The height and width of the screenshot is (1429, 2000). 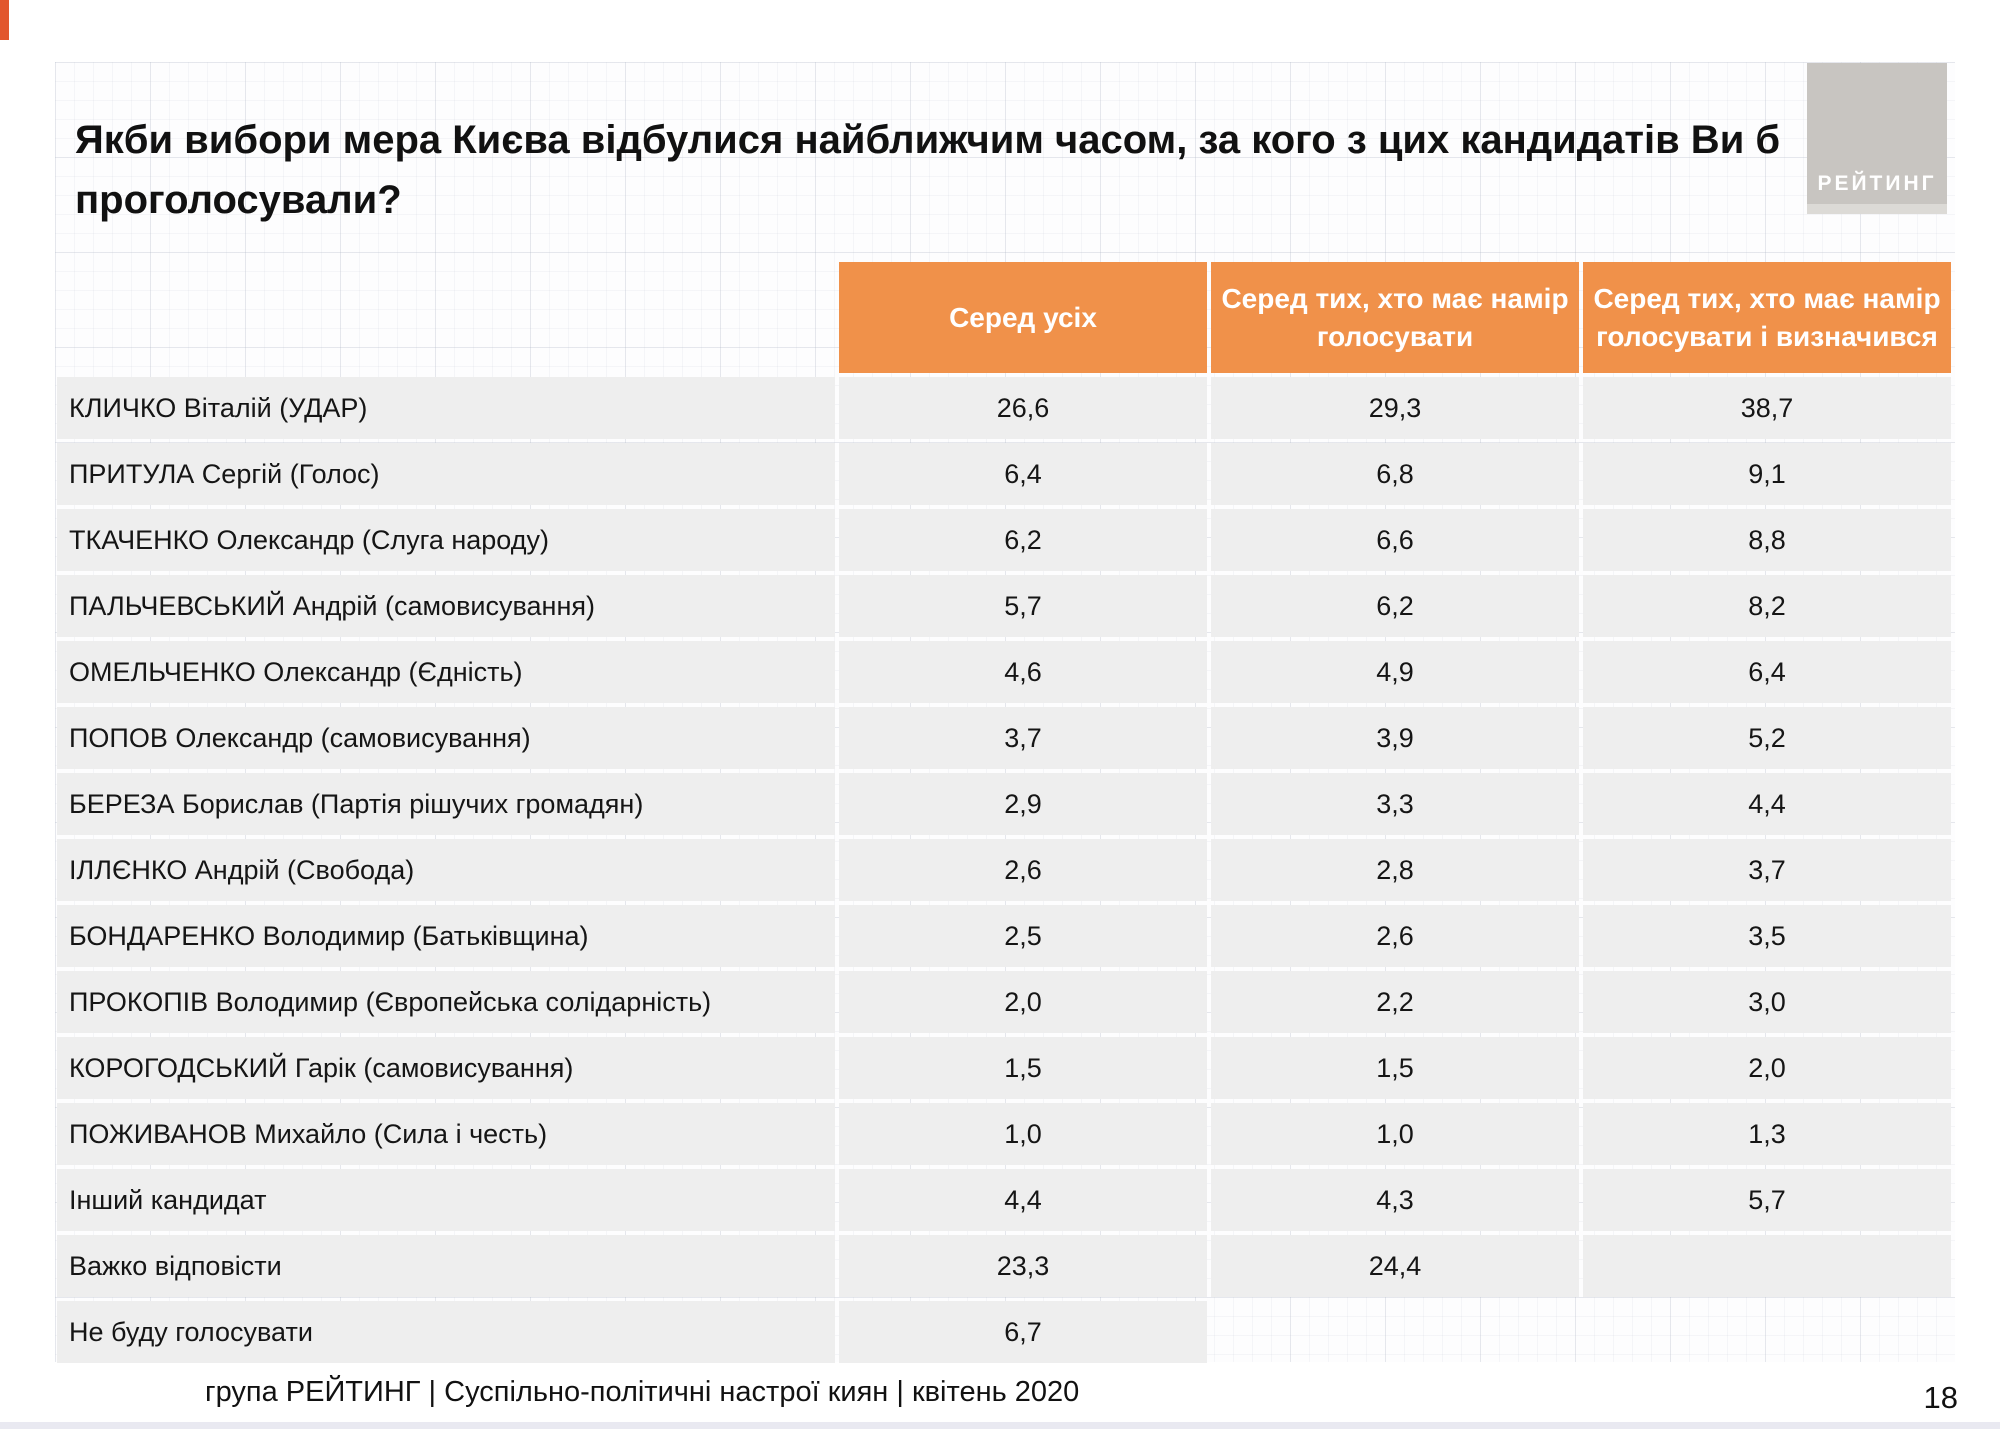 What do you see at coordinates (1395, 1200) in the screenshot?
I see `value-cell: 4,3` at bounding box center [1395, 1200].